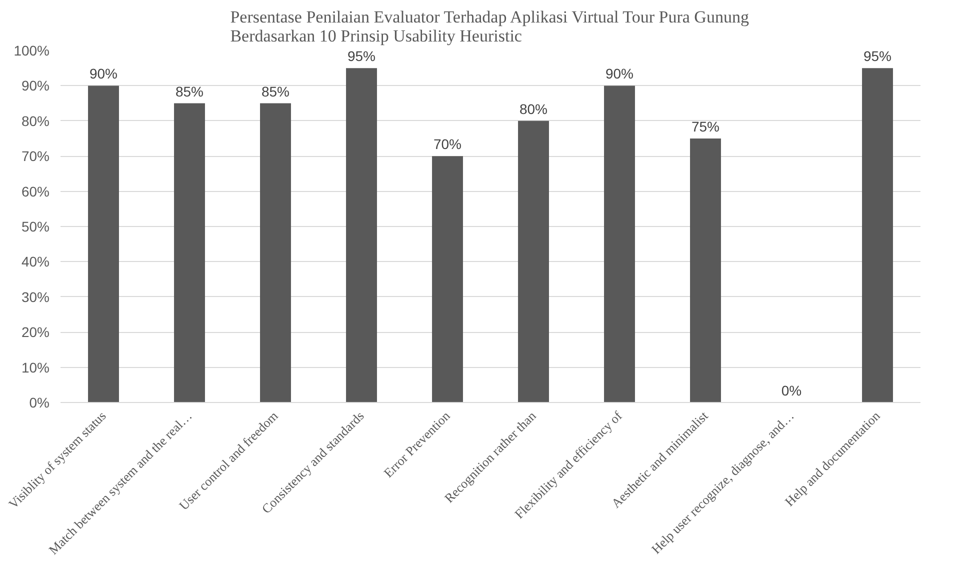 This screenshot has width=969, height=571. I want to click on data-label: 75%, so click(705, 126).